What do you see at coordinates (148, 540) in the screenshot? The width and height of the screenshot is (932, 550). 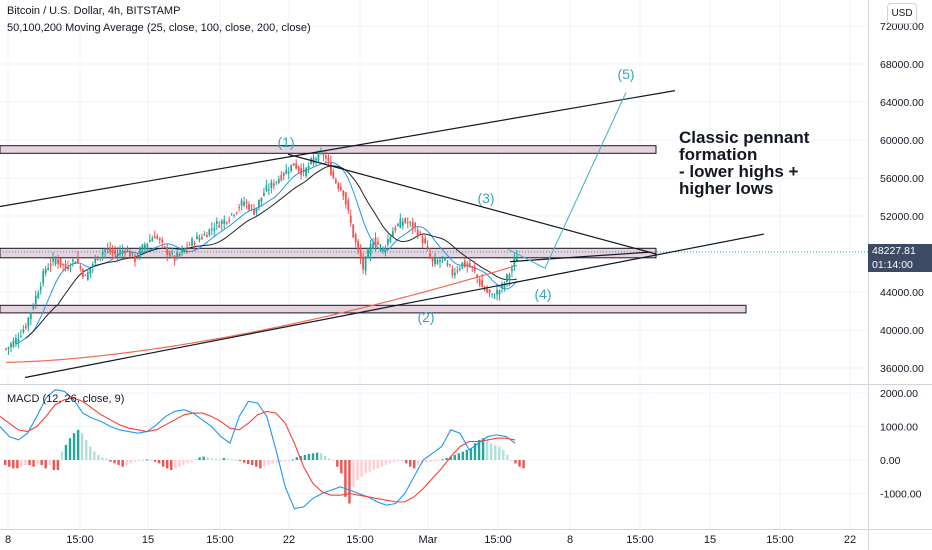 I see `x-tick-label: 15` at bounding box center [148, 540].